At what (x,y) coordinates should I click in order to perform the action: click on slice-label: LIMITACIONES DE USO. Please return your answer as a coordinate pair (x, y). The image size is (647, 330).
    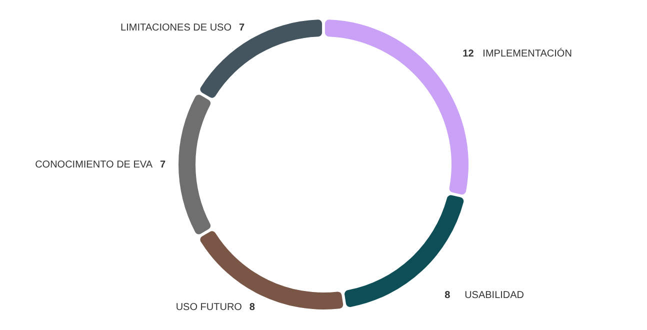
    Looking at the image, I should click on (176, 28).